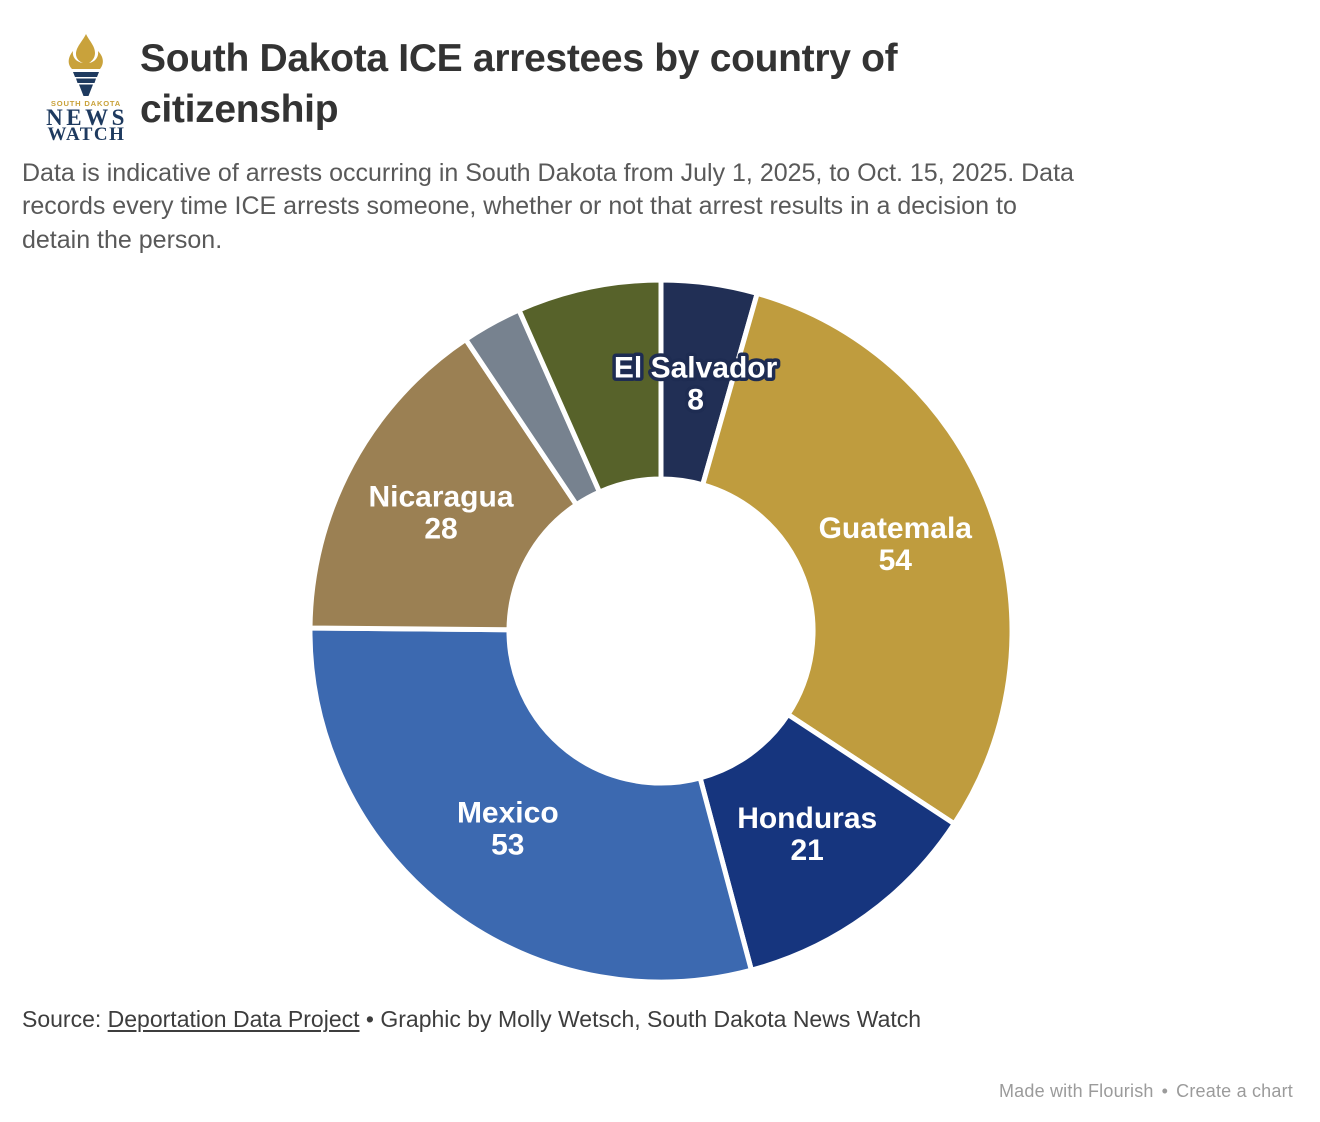  What do you see at coordinates (86, 117) in the screenshot?
I see `logo-text-news: NEWS` at bounding box center [86, 117].